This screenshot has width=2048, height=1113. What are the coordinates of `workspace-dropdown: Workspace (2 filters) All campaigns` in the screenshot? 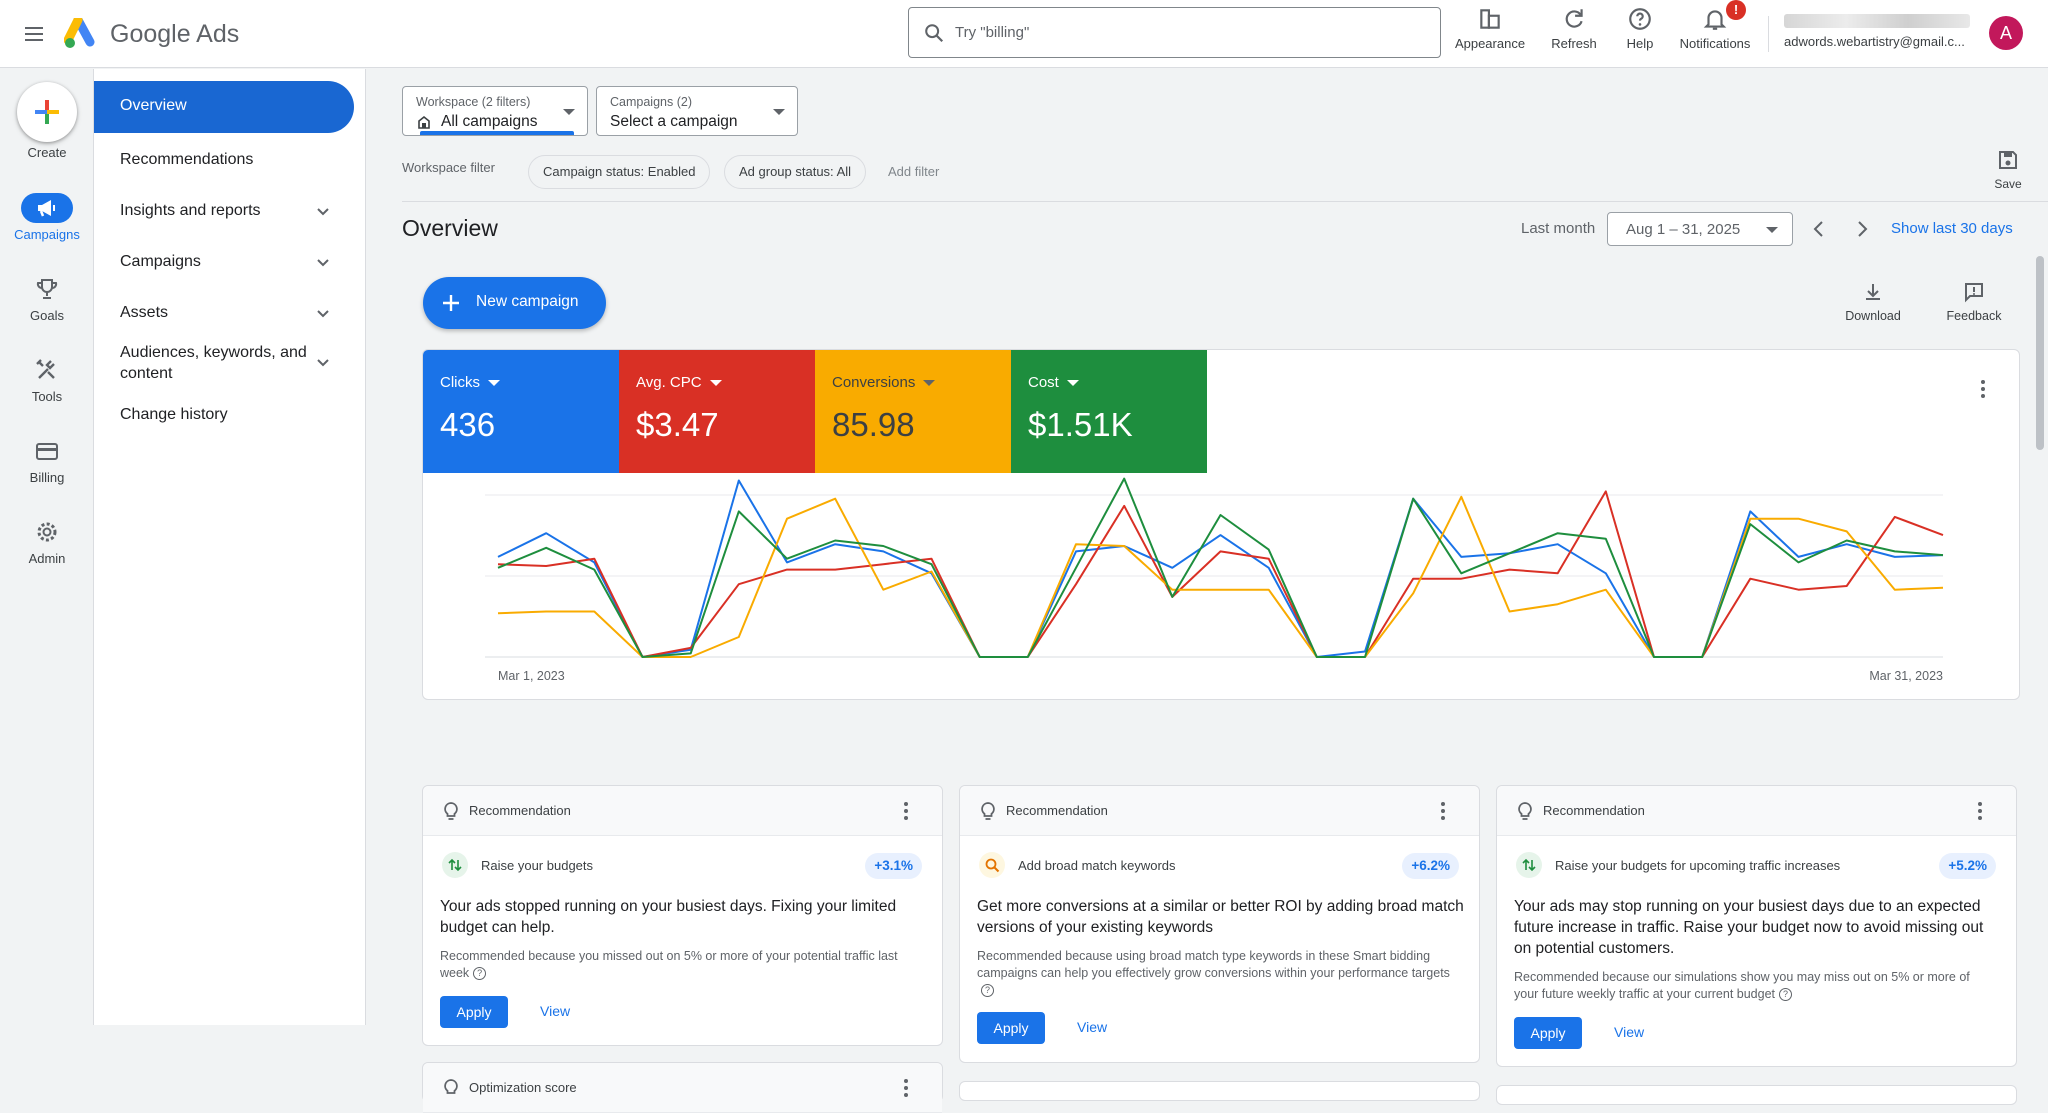 It's located at (495, 111).